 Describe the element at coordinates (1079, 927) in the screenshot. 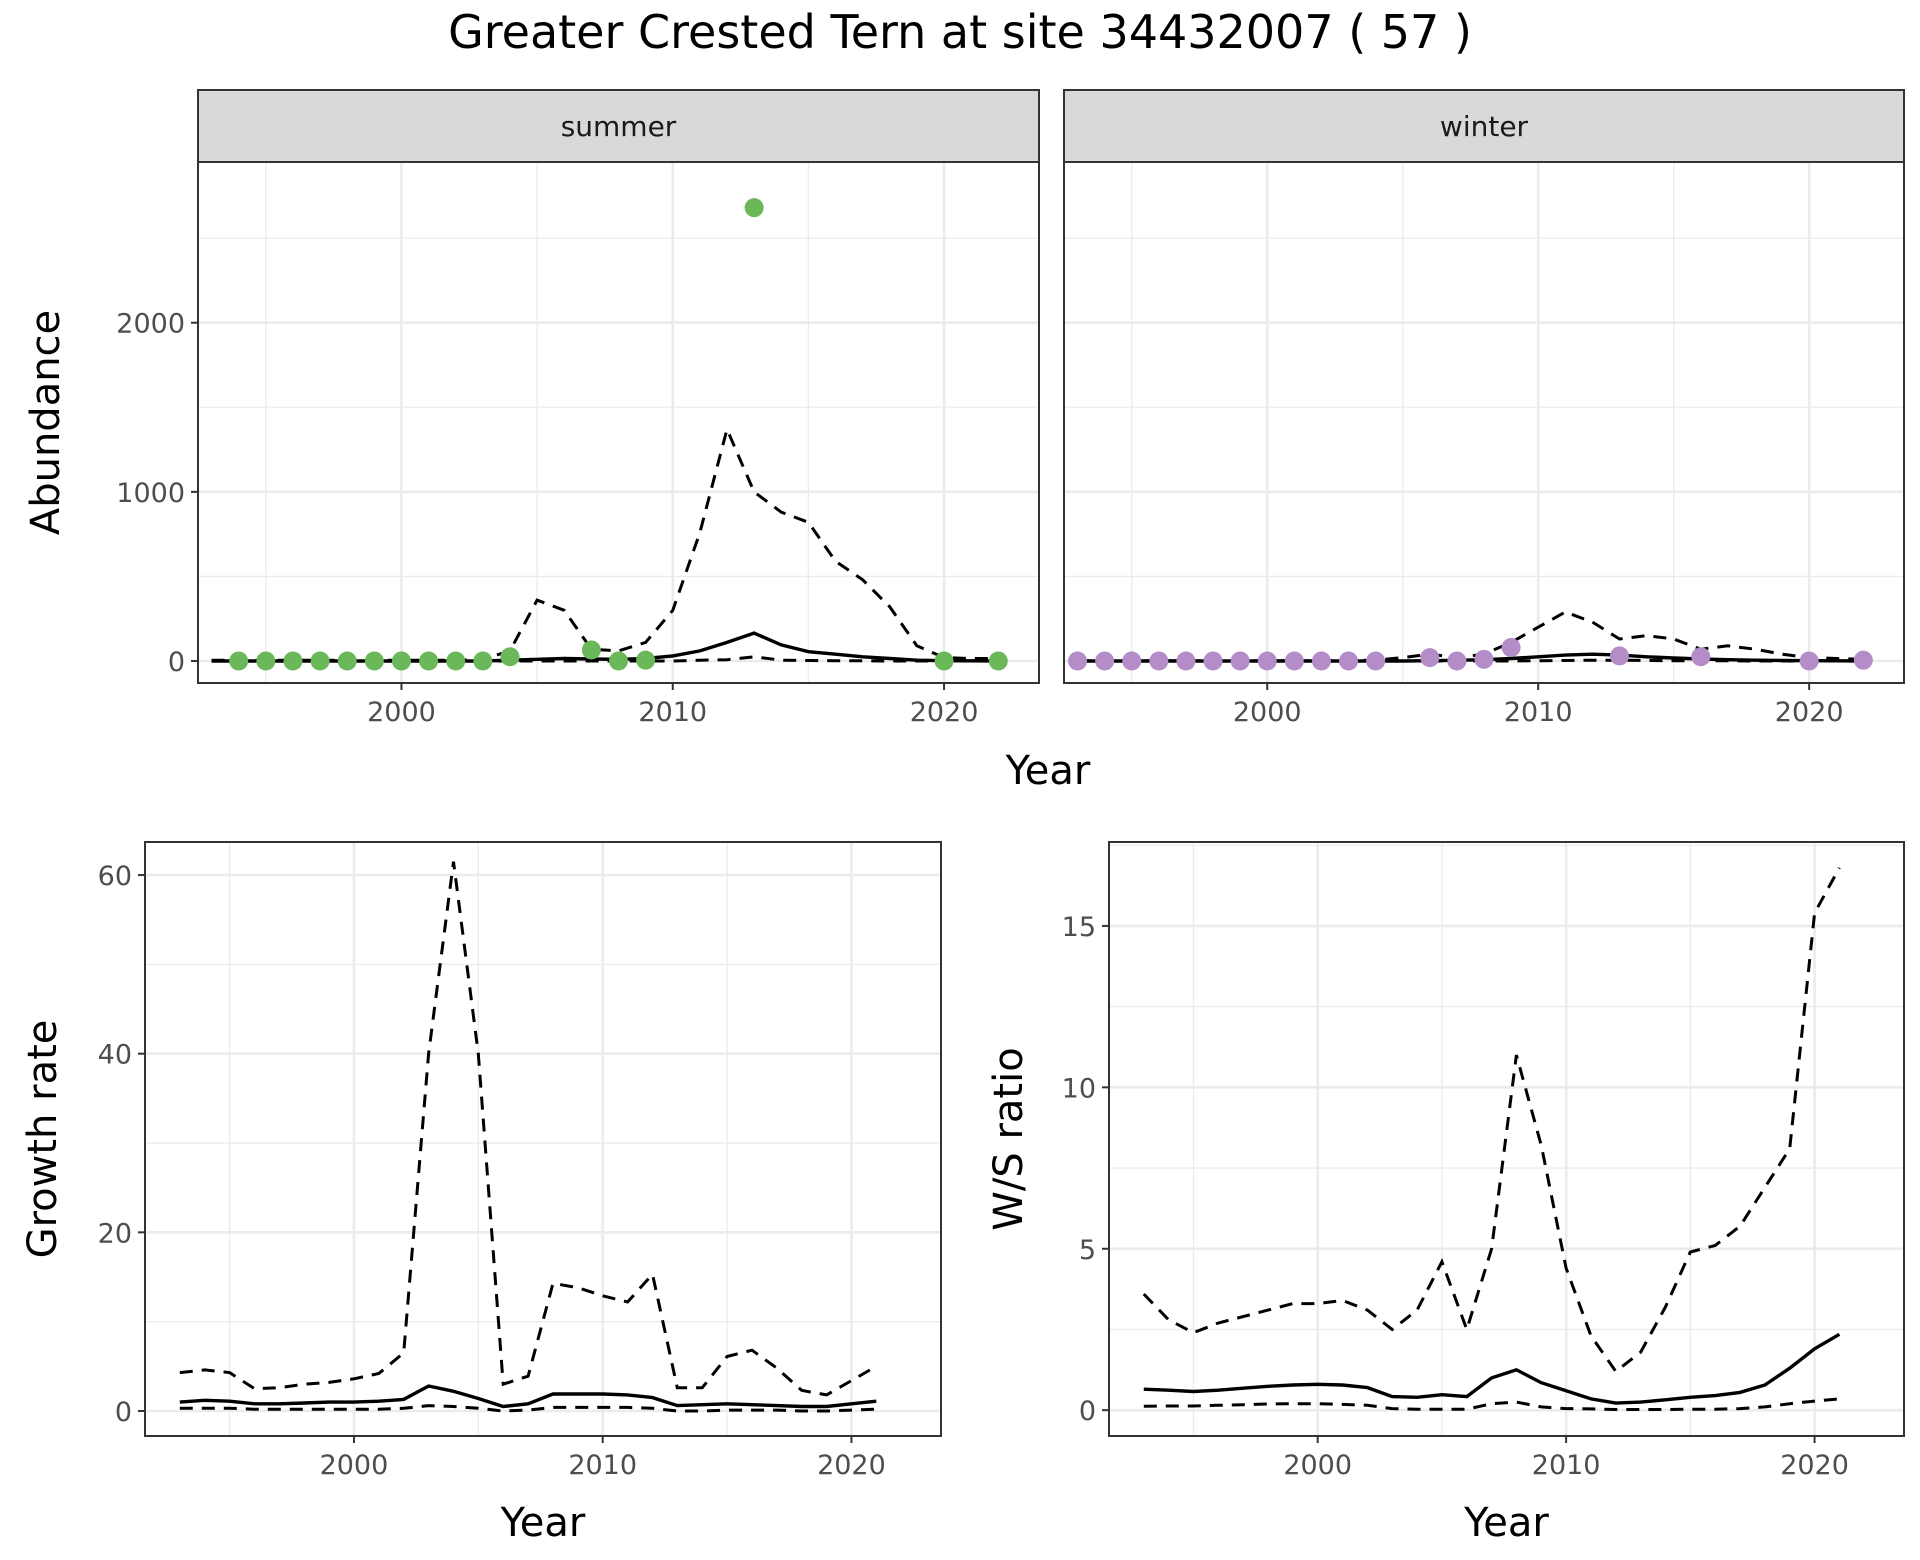

I see `y-tick-label: 15` at that location.